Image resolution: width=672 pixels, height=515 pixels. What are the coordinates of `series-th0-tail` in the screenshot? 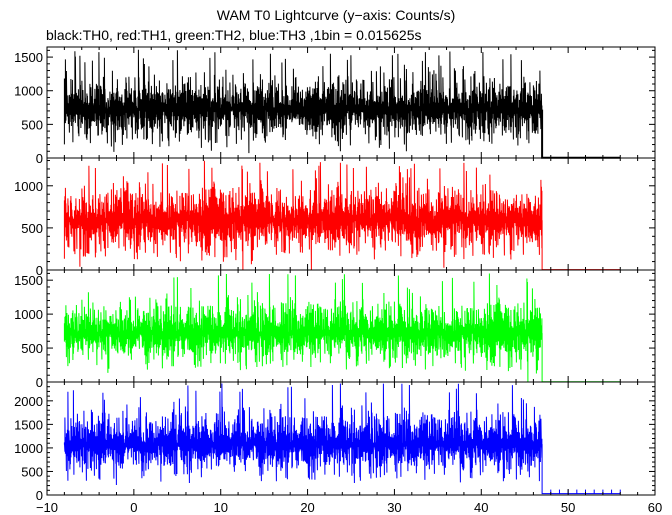 It's located at (581, 134).